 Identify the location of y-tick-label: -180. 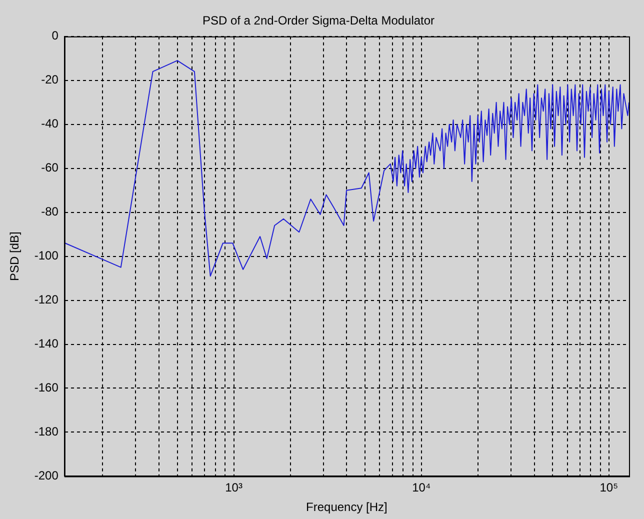
(46, 431).